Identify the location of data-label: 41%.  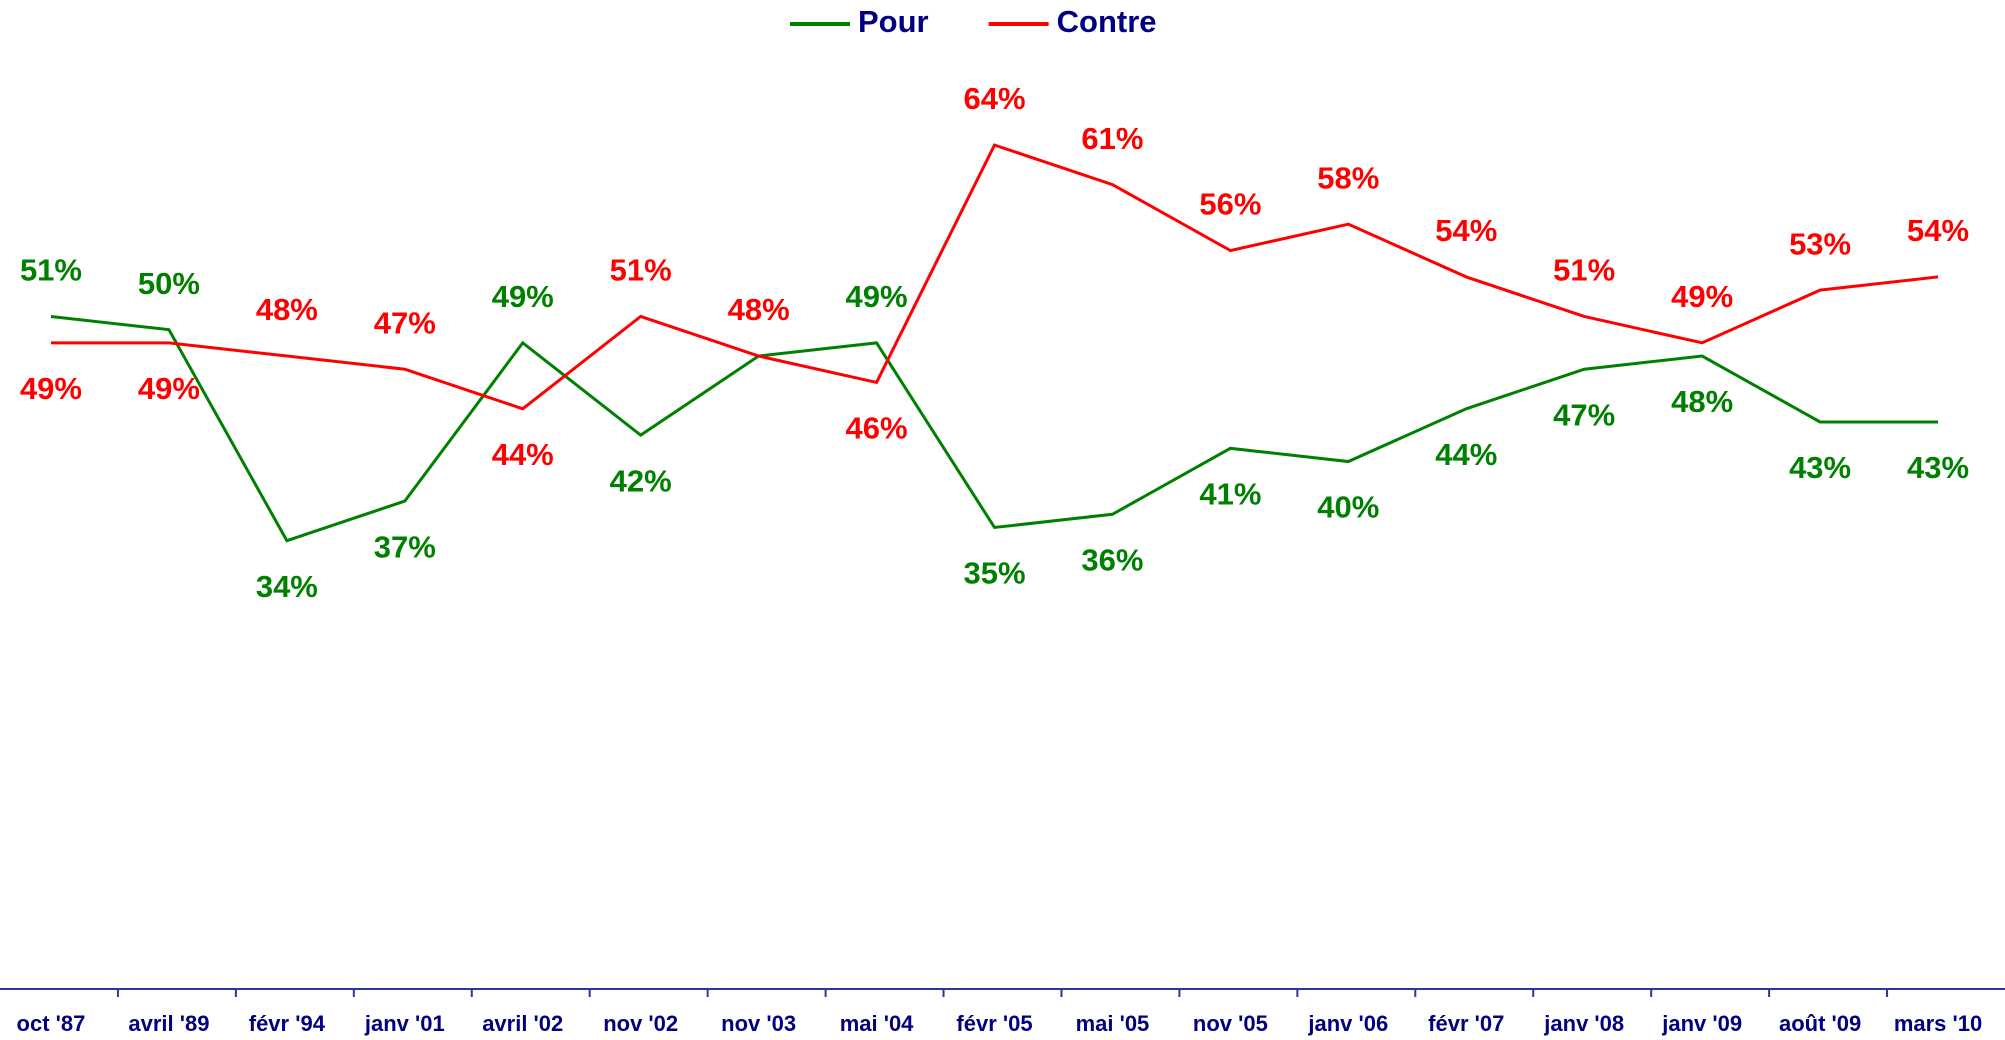
(1230, 494).